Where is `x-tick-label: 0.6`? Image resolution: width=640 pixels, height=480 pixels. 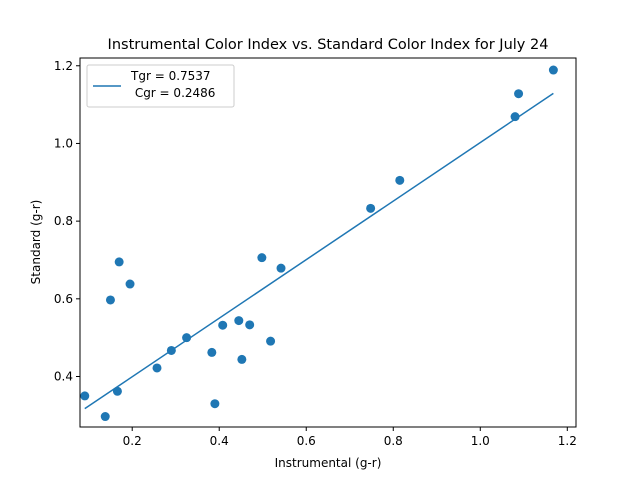 x-tick-label: 0.6 is located at coordinates (306, 441).